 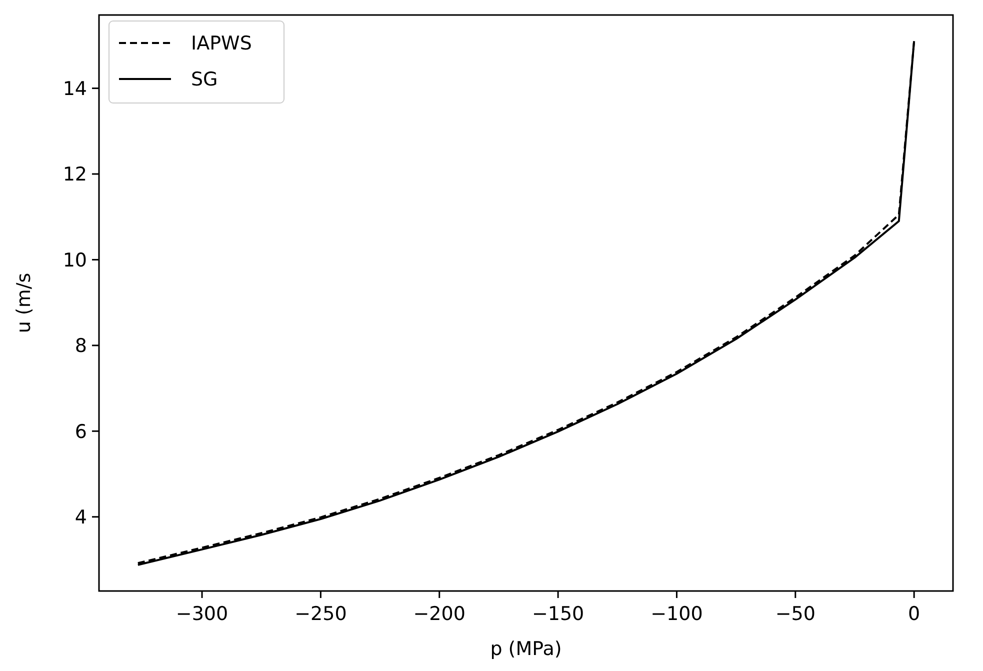 I want to click on legend-label: SG, so click(x=204, y=79).